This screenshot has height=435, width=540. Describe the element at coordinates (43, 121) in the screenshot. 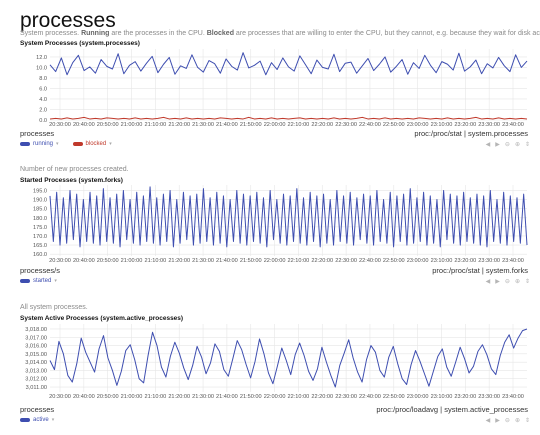

I see `y-tick-label: 0.0` at that location.